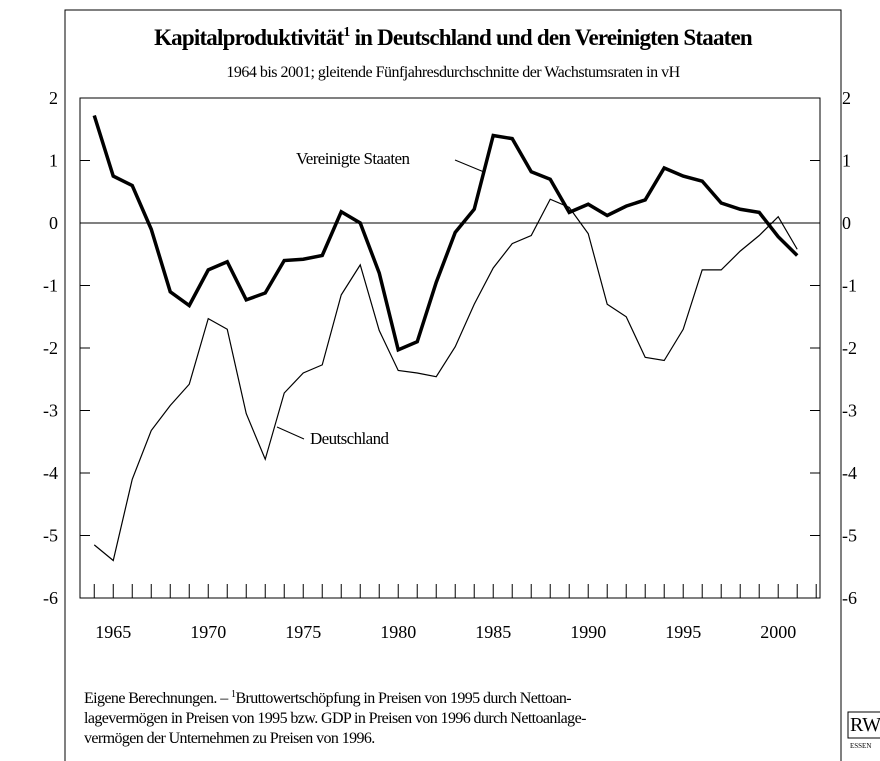 This screenshot has height=761, width=880. What do you see at coordinates (846, 223) in the screenshot?
I see `y2-tick-label: 0` at bounding box center [846, 223].